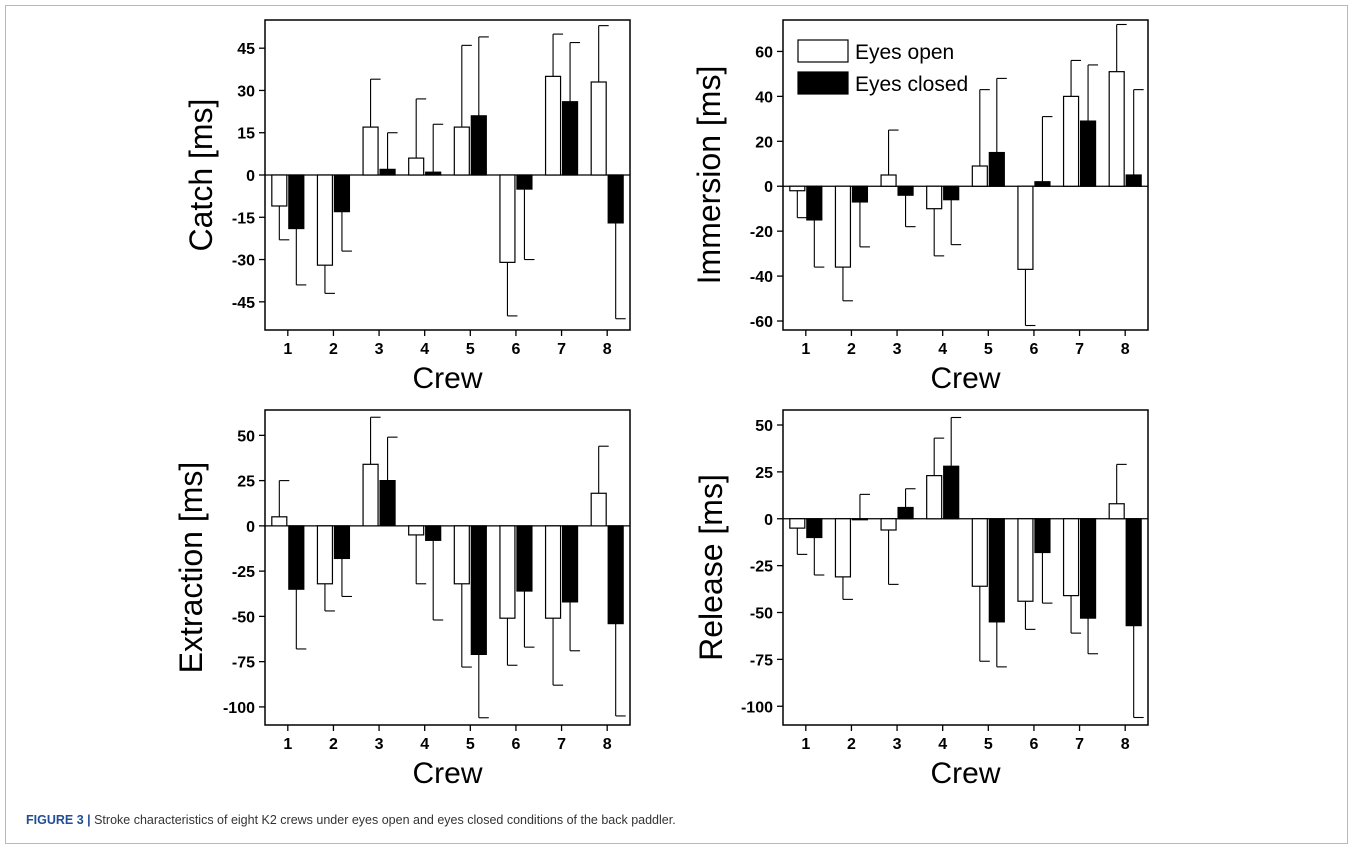  Describe the element at coordinates (246, 436) in the screenshot. I see `y-tick-label: 50` at that location.